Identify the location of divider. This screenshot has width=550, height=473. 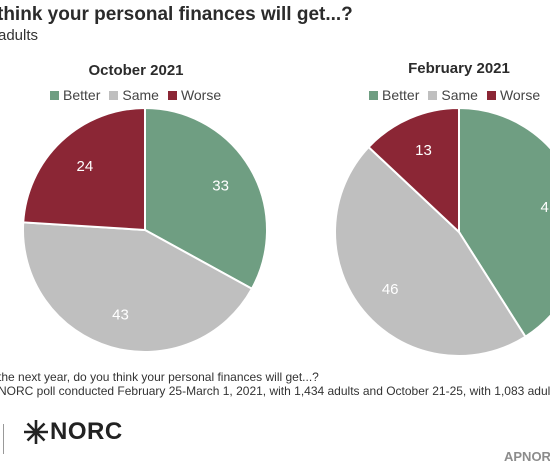
(3, 439).